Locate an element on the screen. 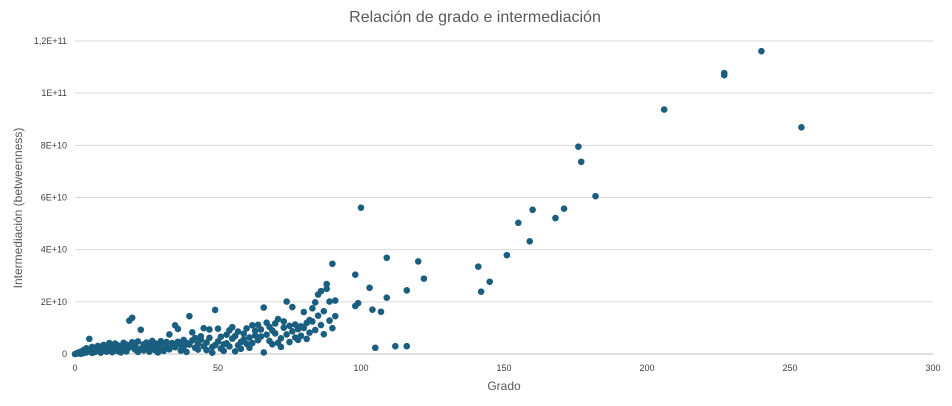 The height and width of the screenshot is (406, 952). x-tick-label: 0 is located at coordinates (74, 368).